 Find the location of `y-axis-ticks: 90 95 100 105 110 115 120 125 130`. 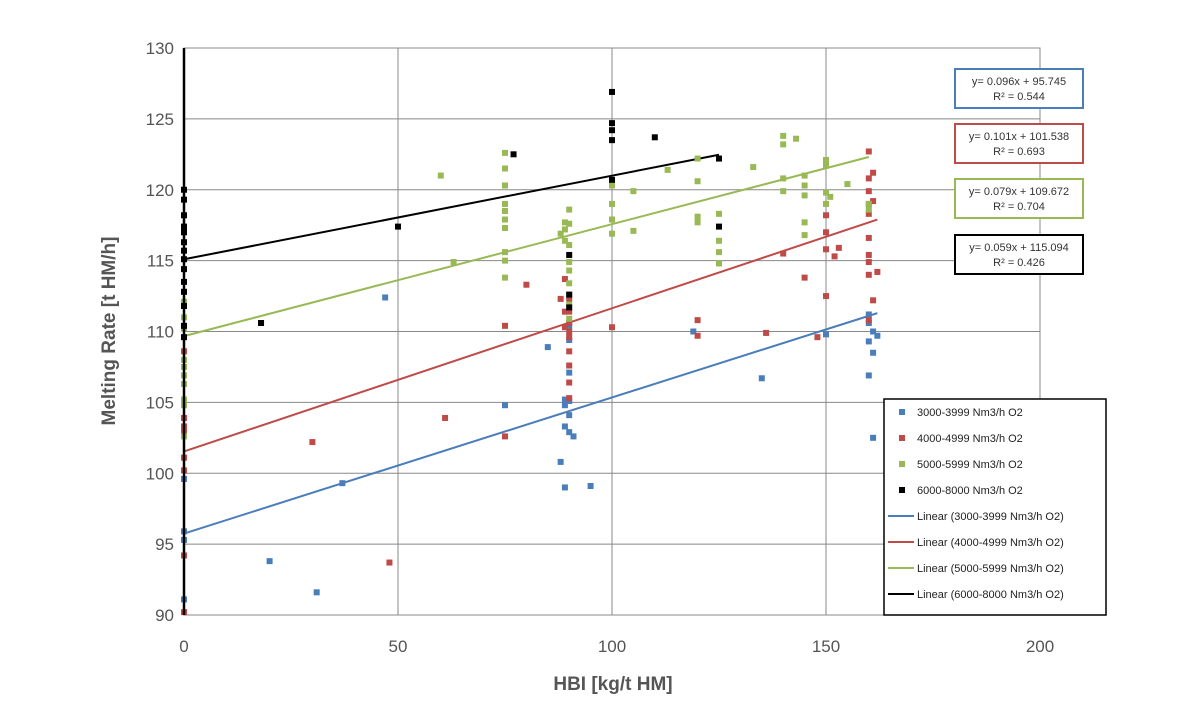

y-axis-ticks: 90 95 100 105 110 115 120 125 130 is located at coordinates (160, 332).